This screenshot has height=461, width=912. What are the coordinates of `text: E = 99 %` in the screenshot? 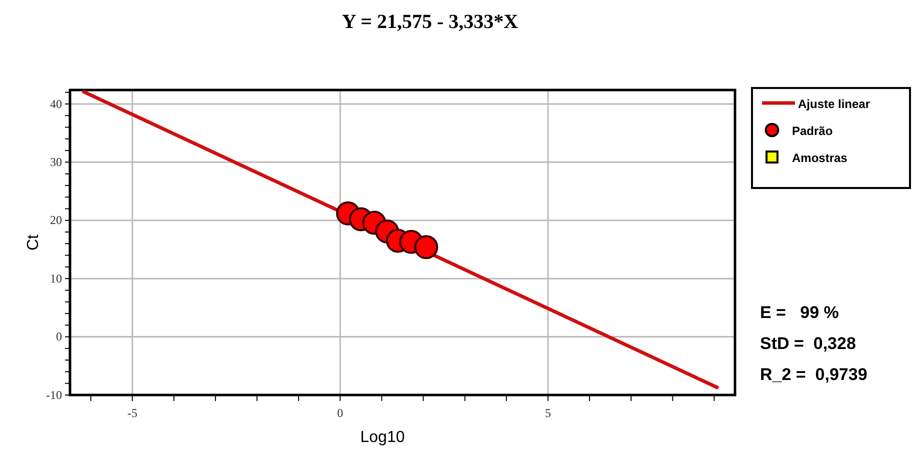 It's located at (799, 312).